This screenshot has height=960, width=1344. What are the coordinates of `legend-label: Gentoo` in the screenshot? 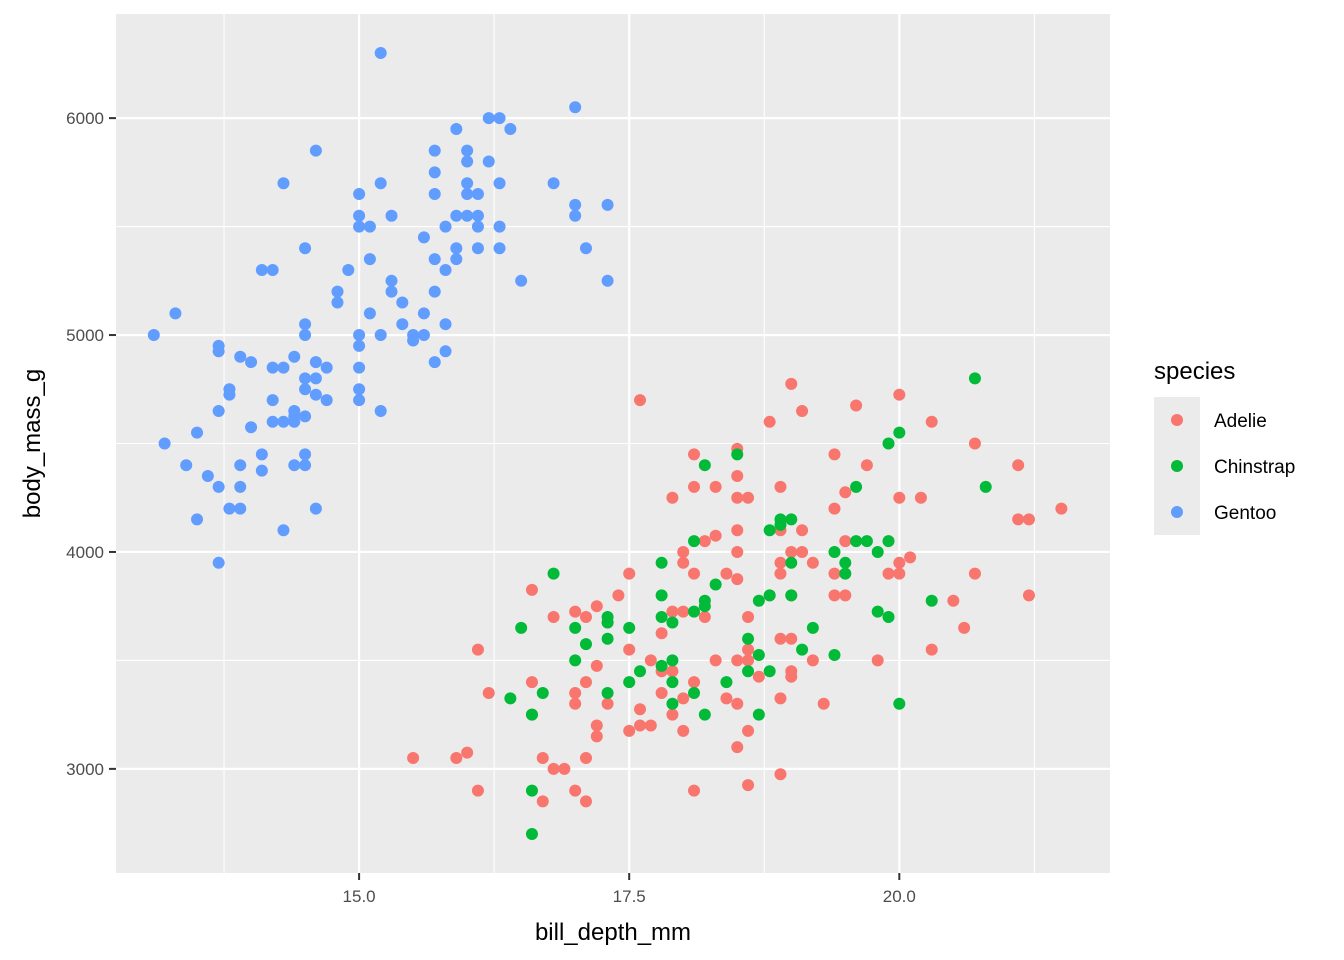 It's located at (1245, 513).